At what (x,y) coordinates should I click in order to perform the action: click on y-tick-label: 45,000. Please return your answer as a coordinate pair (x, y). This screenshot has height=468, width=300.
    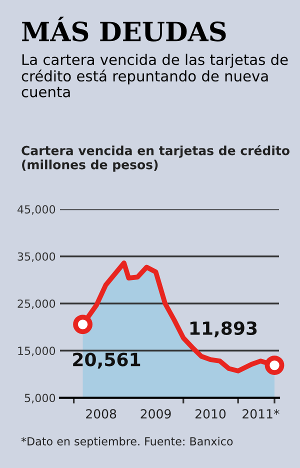
    Looking at the image, I should click on (37, 210).